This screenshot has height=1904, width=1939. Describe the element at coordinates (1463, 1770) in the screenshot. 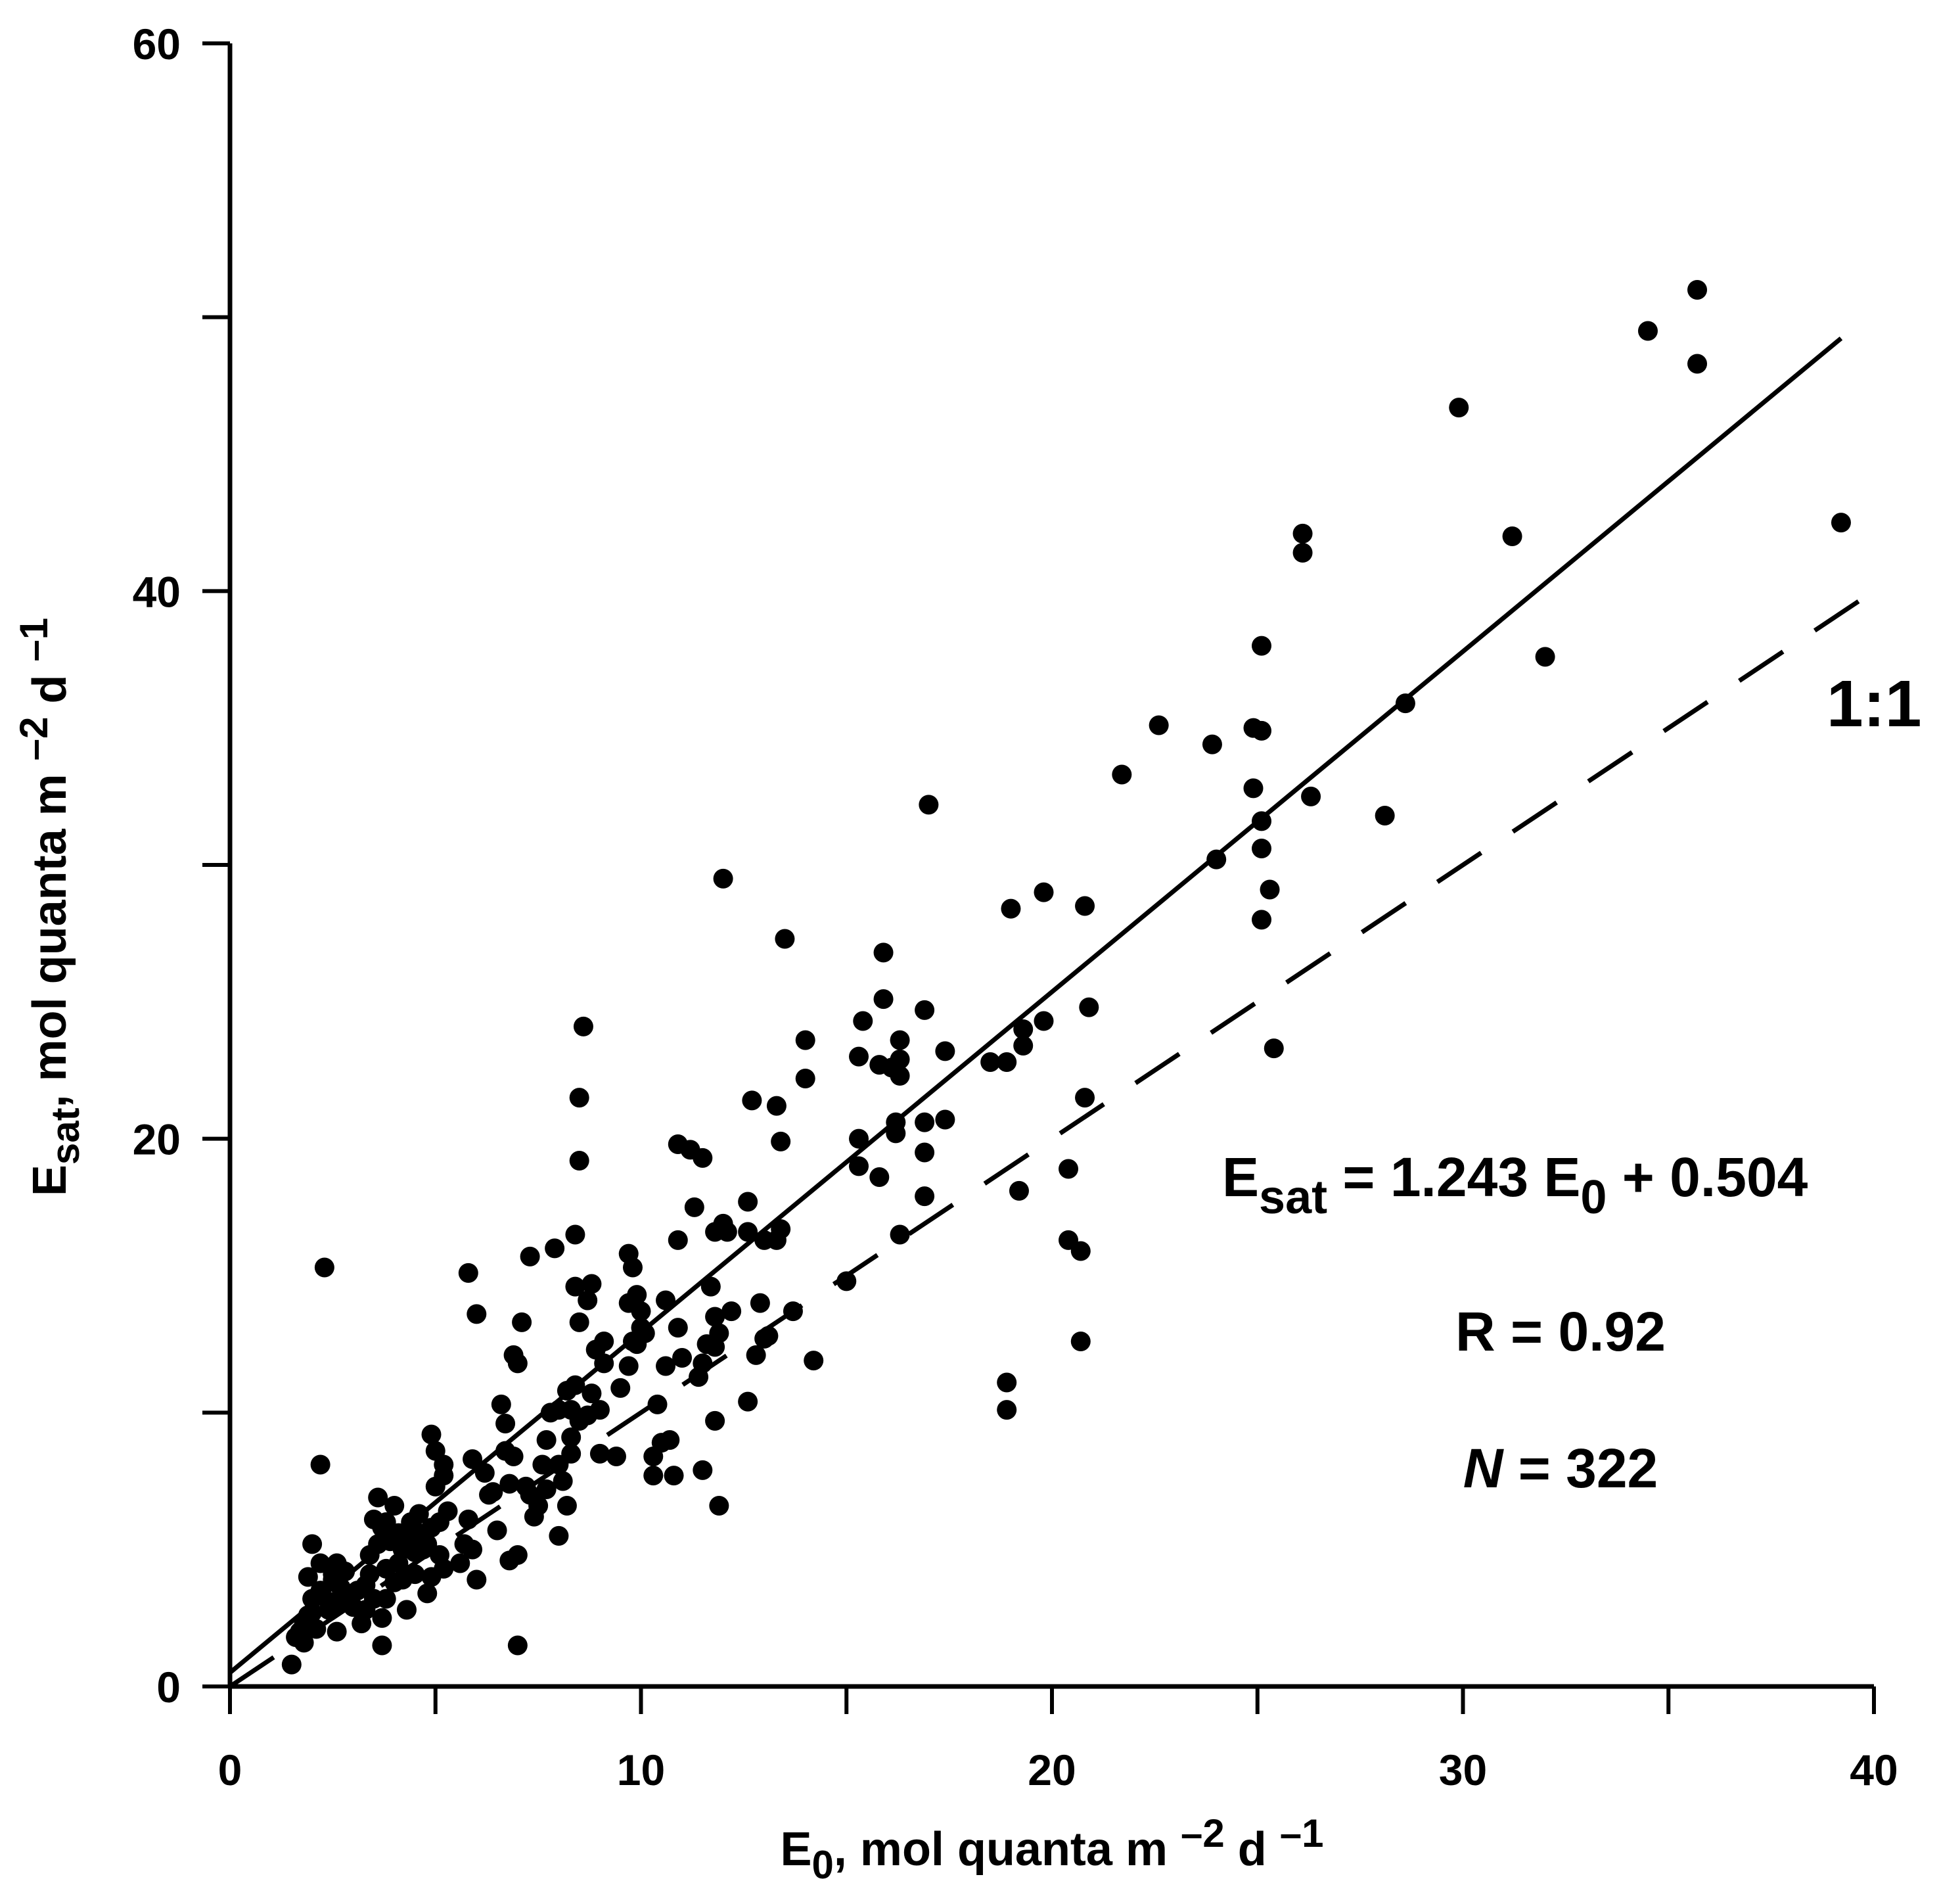

I see `x-tick-label: 30` at that location.